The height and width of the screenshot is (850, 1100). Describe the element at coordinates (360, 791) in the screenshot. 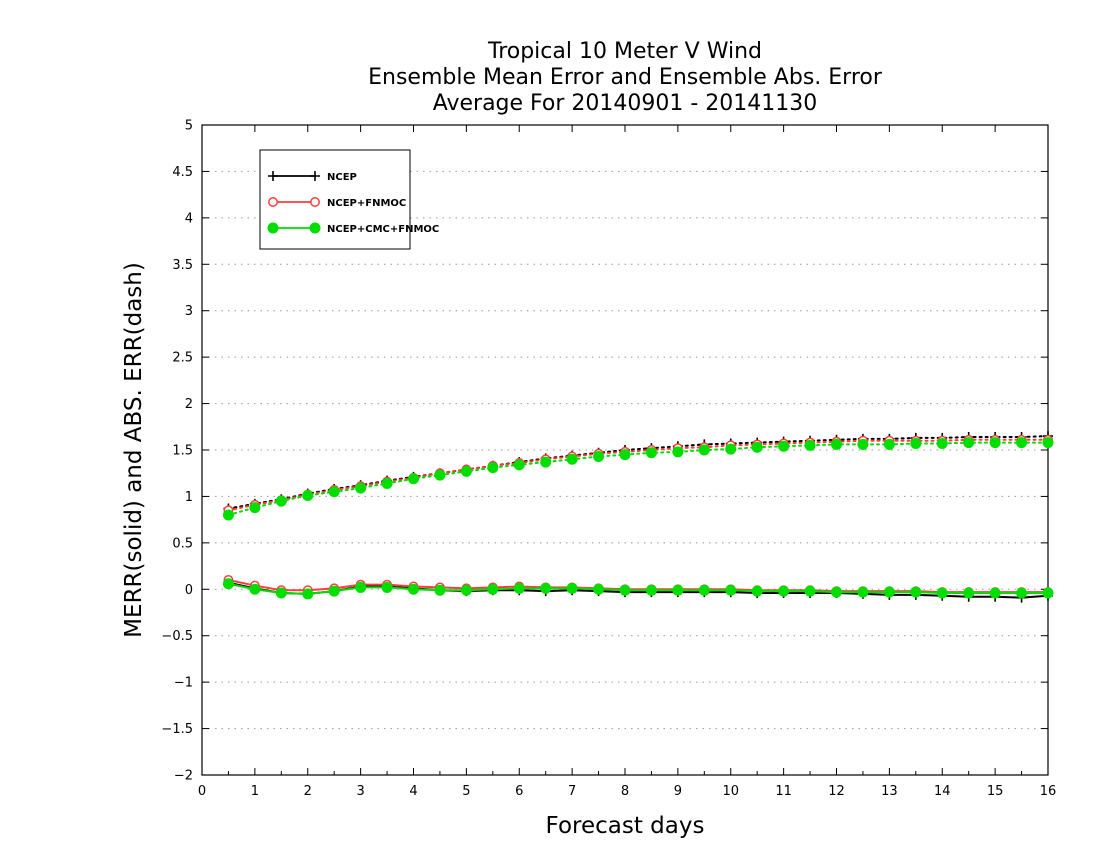

I see `x-tick-label: 3` at that location.